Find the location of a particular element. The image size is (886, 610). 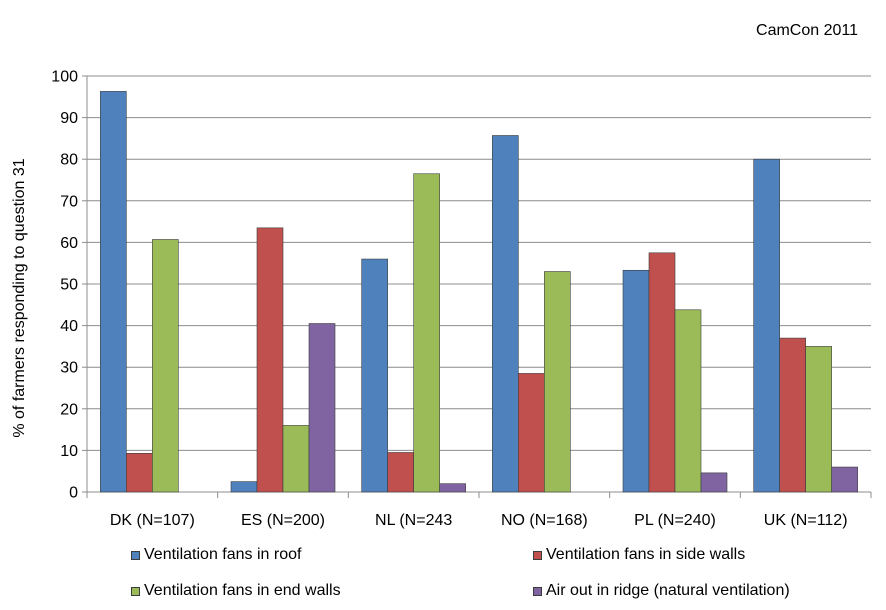

y-tick-labels: 0 10 20 30 40 50 60 70 80 90 100 is located at coordinates (64, 285).